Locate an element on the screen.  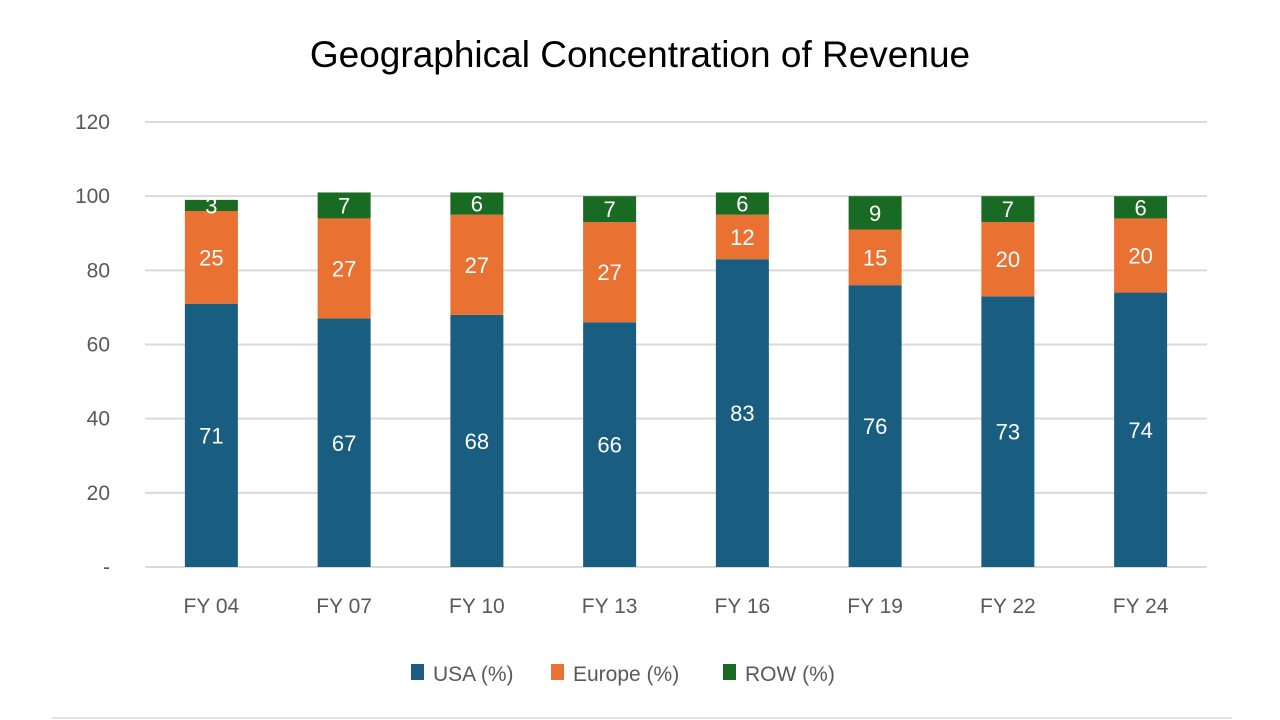
x-tick-label: FY 04 is located at coordinates (212, 606).